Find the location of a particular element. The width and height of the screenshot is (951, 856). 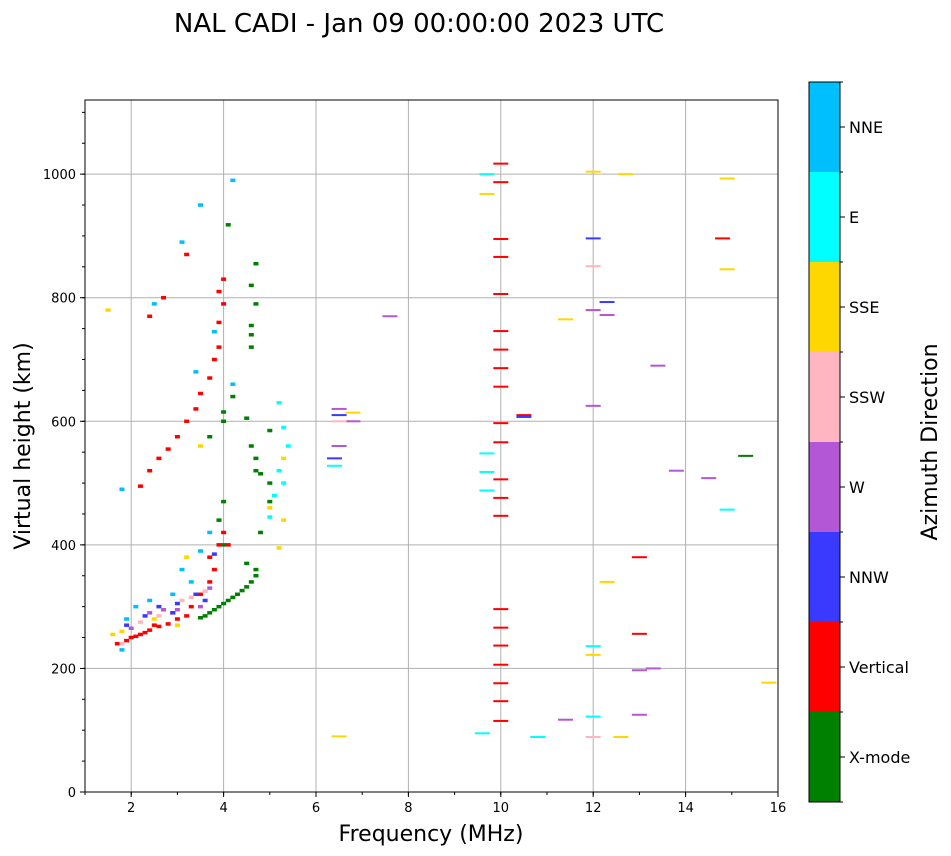

colorbar-frame is located at coordinates (824, 442).